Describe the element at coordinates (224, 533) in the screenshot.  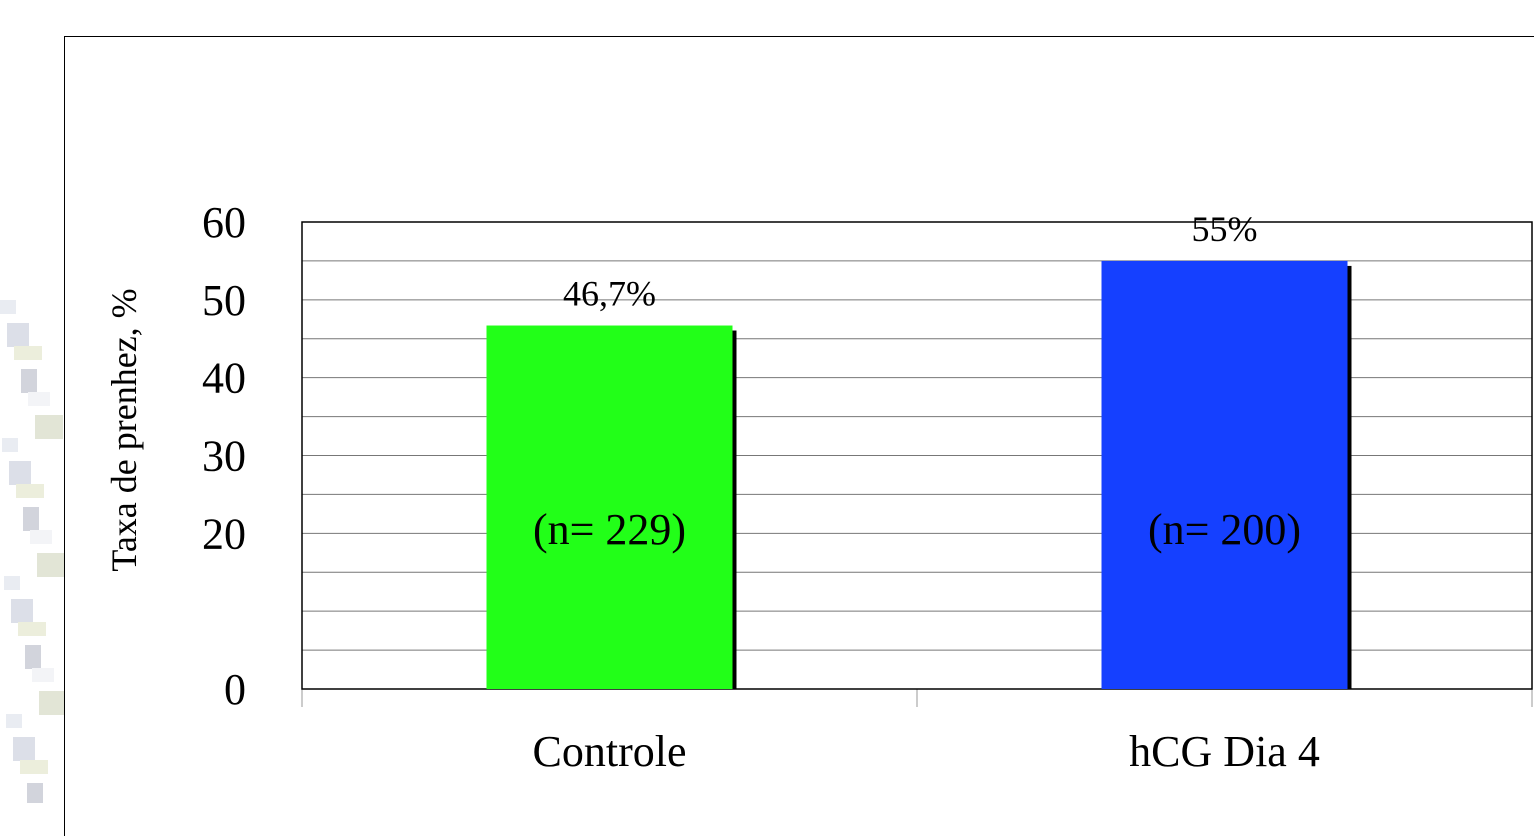
I see `y-tick-label: 20` at that location.